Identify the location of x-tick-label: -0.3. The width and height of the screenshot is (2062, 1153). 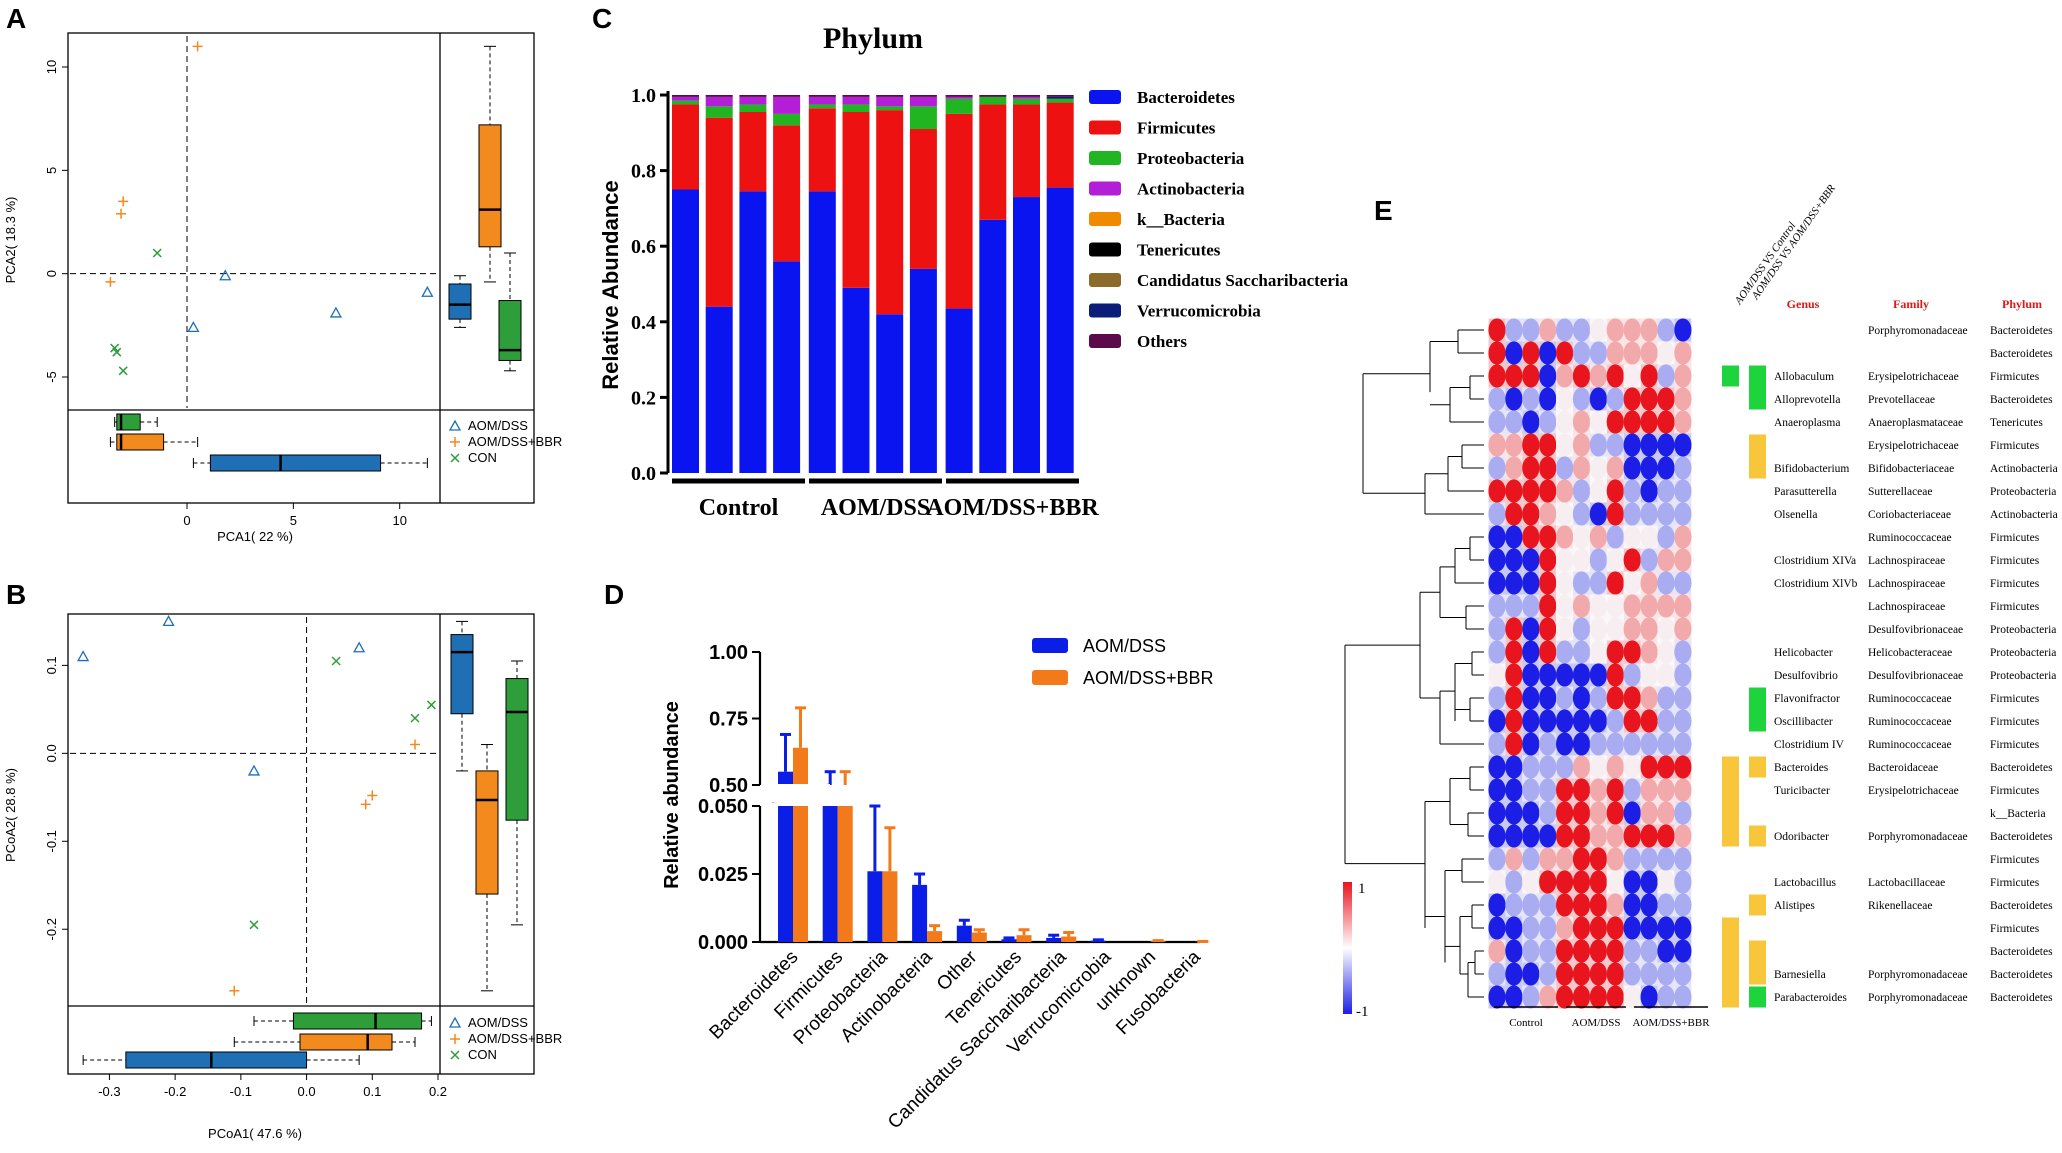
(109, 1091).